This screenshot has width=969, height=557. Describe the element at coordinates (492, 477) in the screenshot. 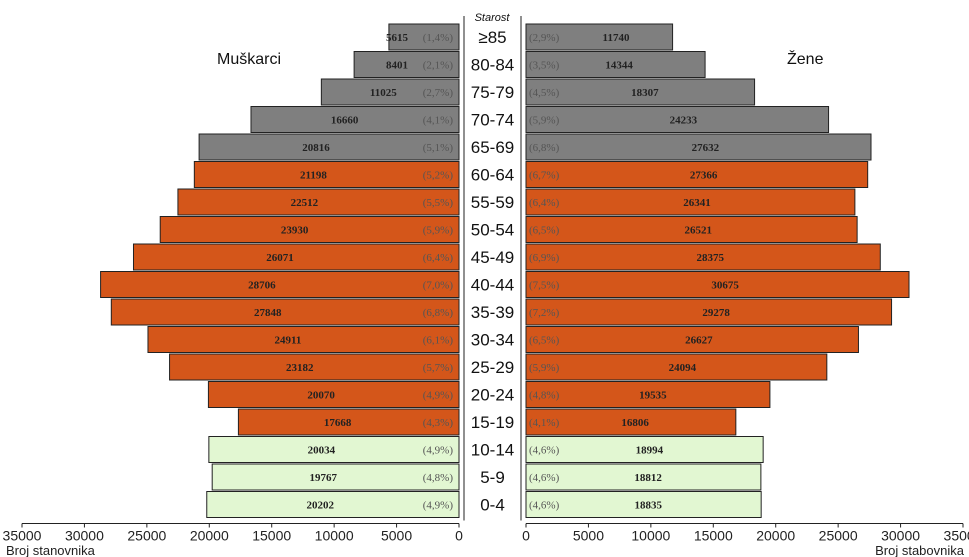

I see `age-group-label: 5-9` at that location.